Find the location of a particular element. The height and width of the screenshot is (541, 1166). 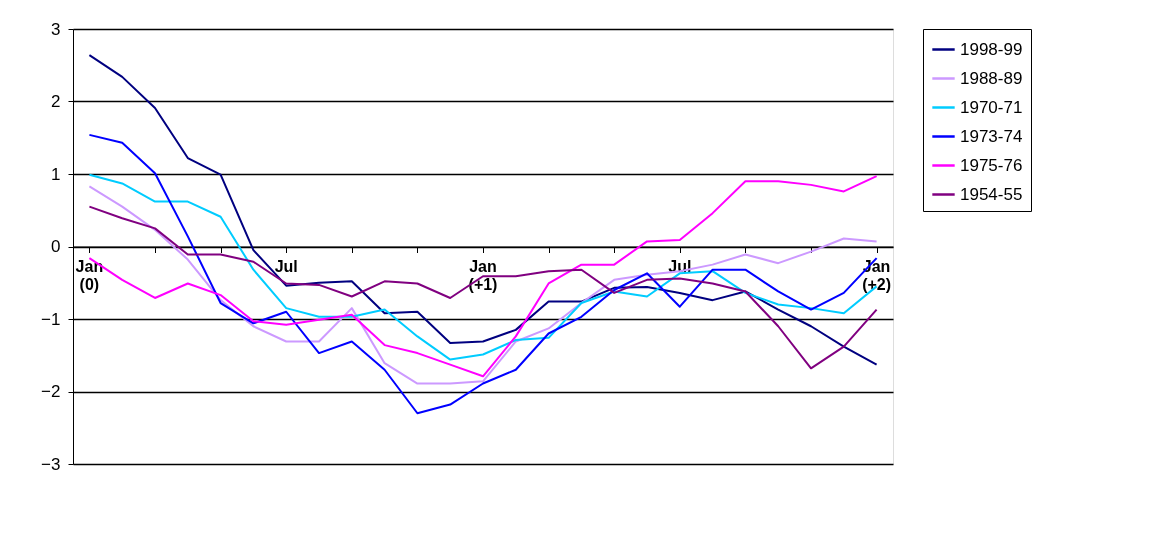

x-tick-label: Jan (+1) is located at coordinates (483, 275).